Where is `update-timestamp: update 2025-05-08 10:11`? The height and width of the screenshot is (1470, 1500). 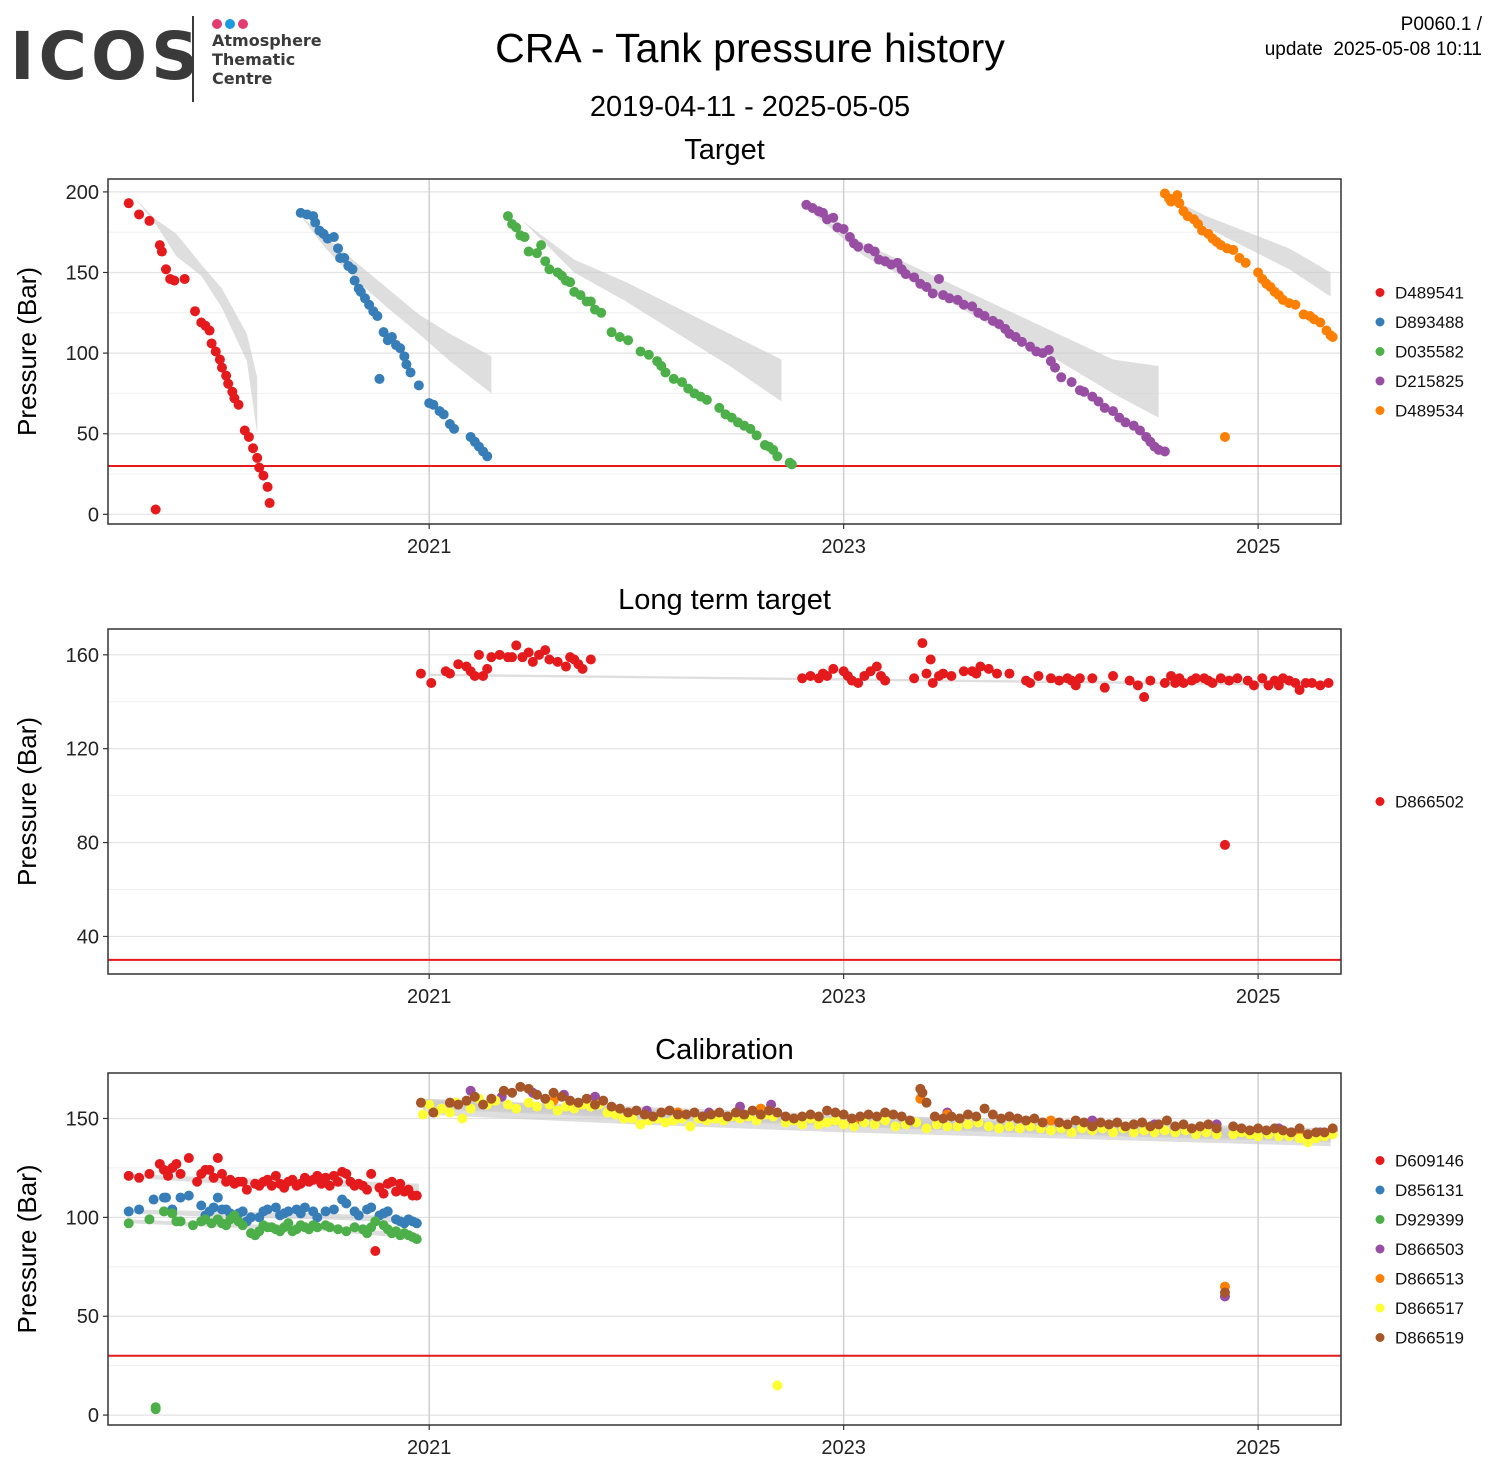
update-timestamp: update 2025-05-08 10:11 is located at coordinates (1373, 49).